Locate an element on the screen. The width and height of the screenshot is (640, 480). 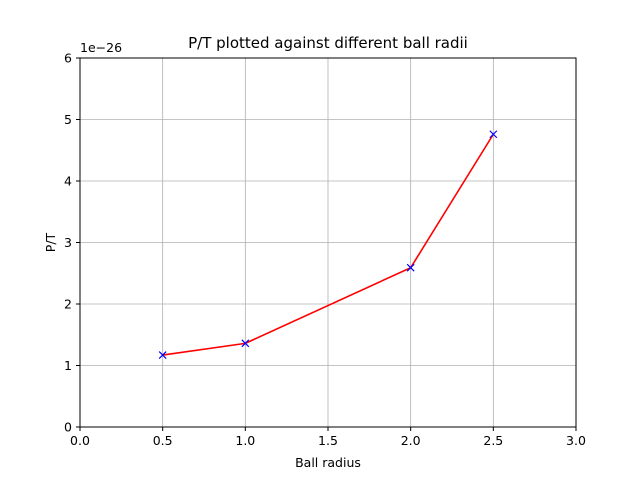
y-tick-label: 2 is located at coordinates (68, 304).